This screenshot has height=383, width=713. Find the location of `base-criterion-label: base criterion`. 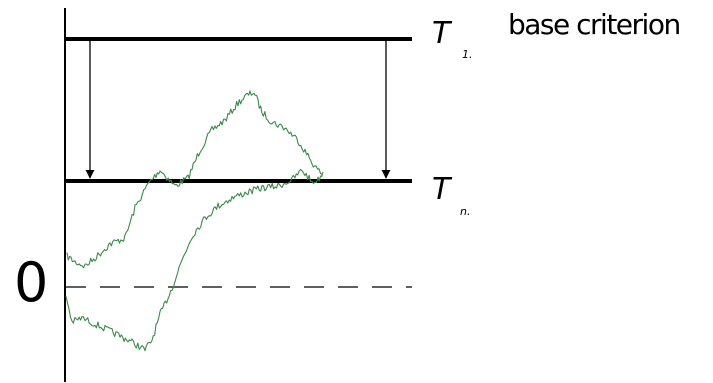

base-criterion-label: base criterion is located at coordinates (594, 24).